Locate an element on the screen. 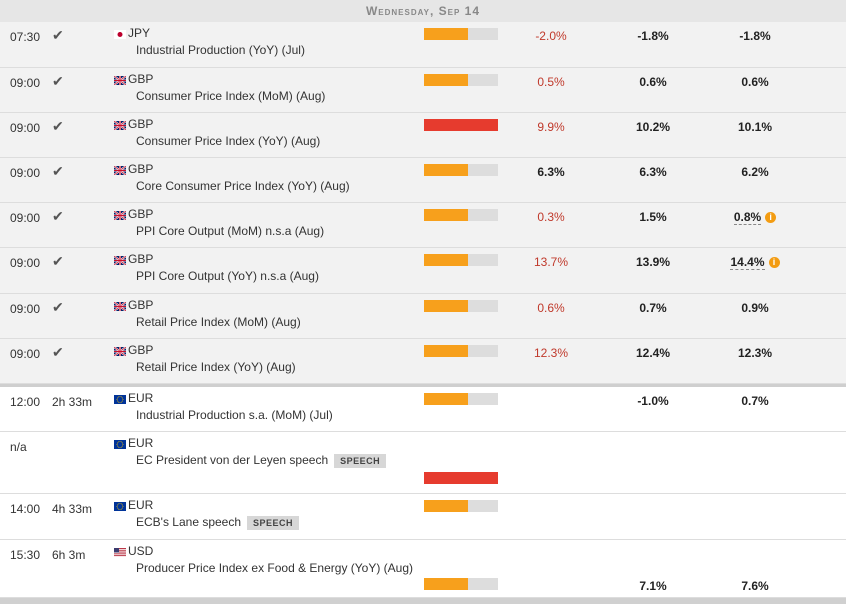 Image resolution: width=846 pixels, height=604 pixels. event-row: 14:00 4h 33m EUR ECB's Lane speech SPEECH is located at coordinates (423, 517).